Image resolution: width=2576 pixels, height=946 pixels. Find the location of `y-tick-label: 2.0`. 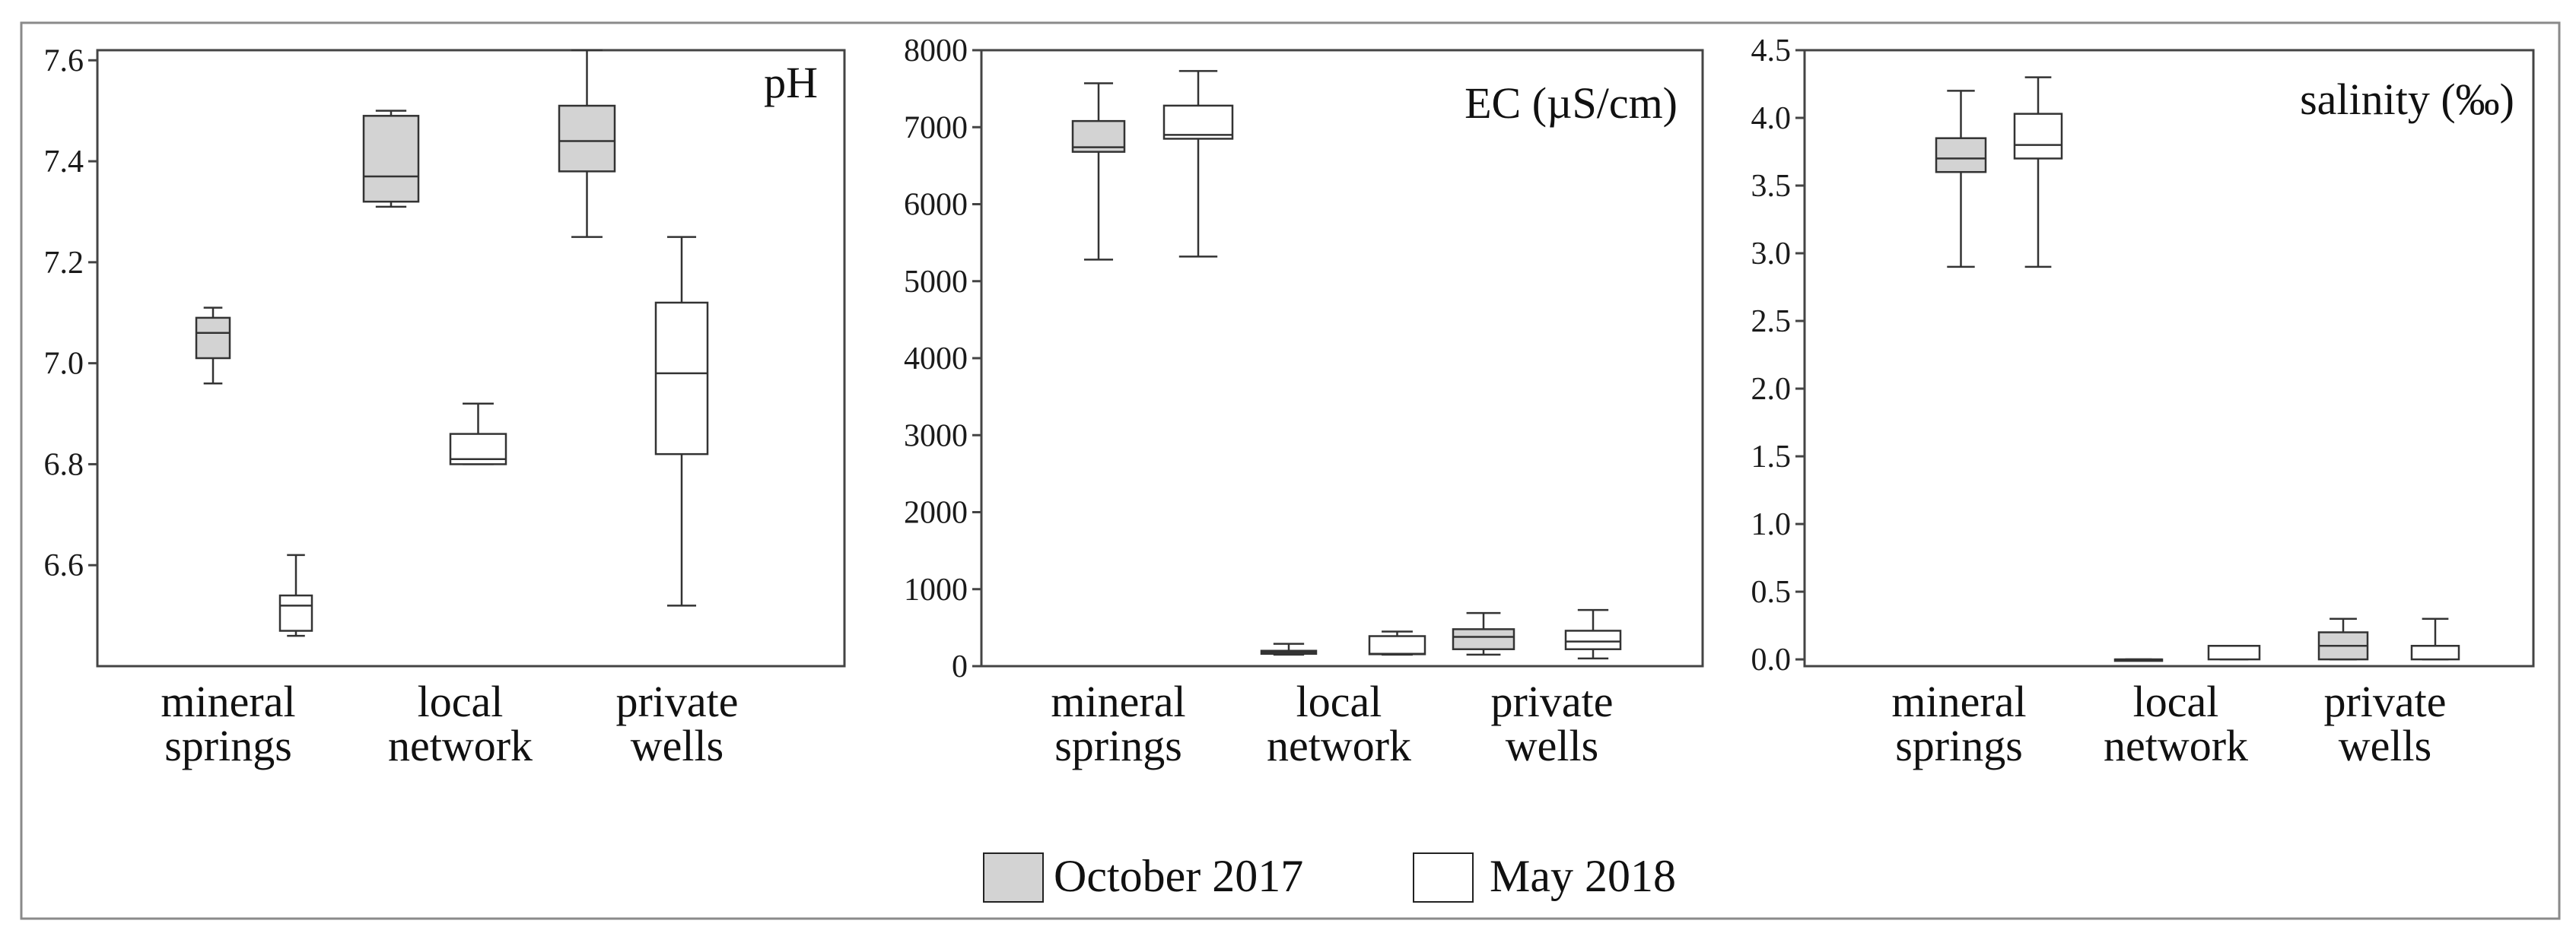

y-tick-label: 2.0 is located at coordinates (1772, 389).